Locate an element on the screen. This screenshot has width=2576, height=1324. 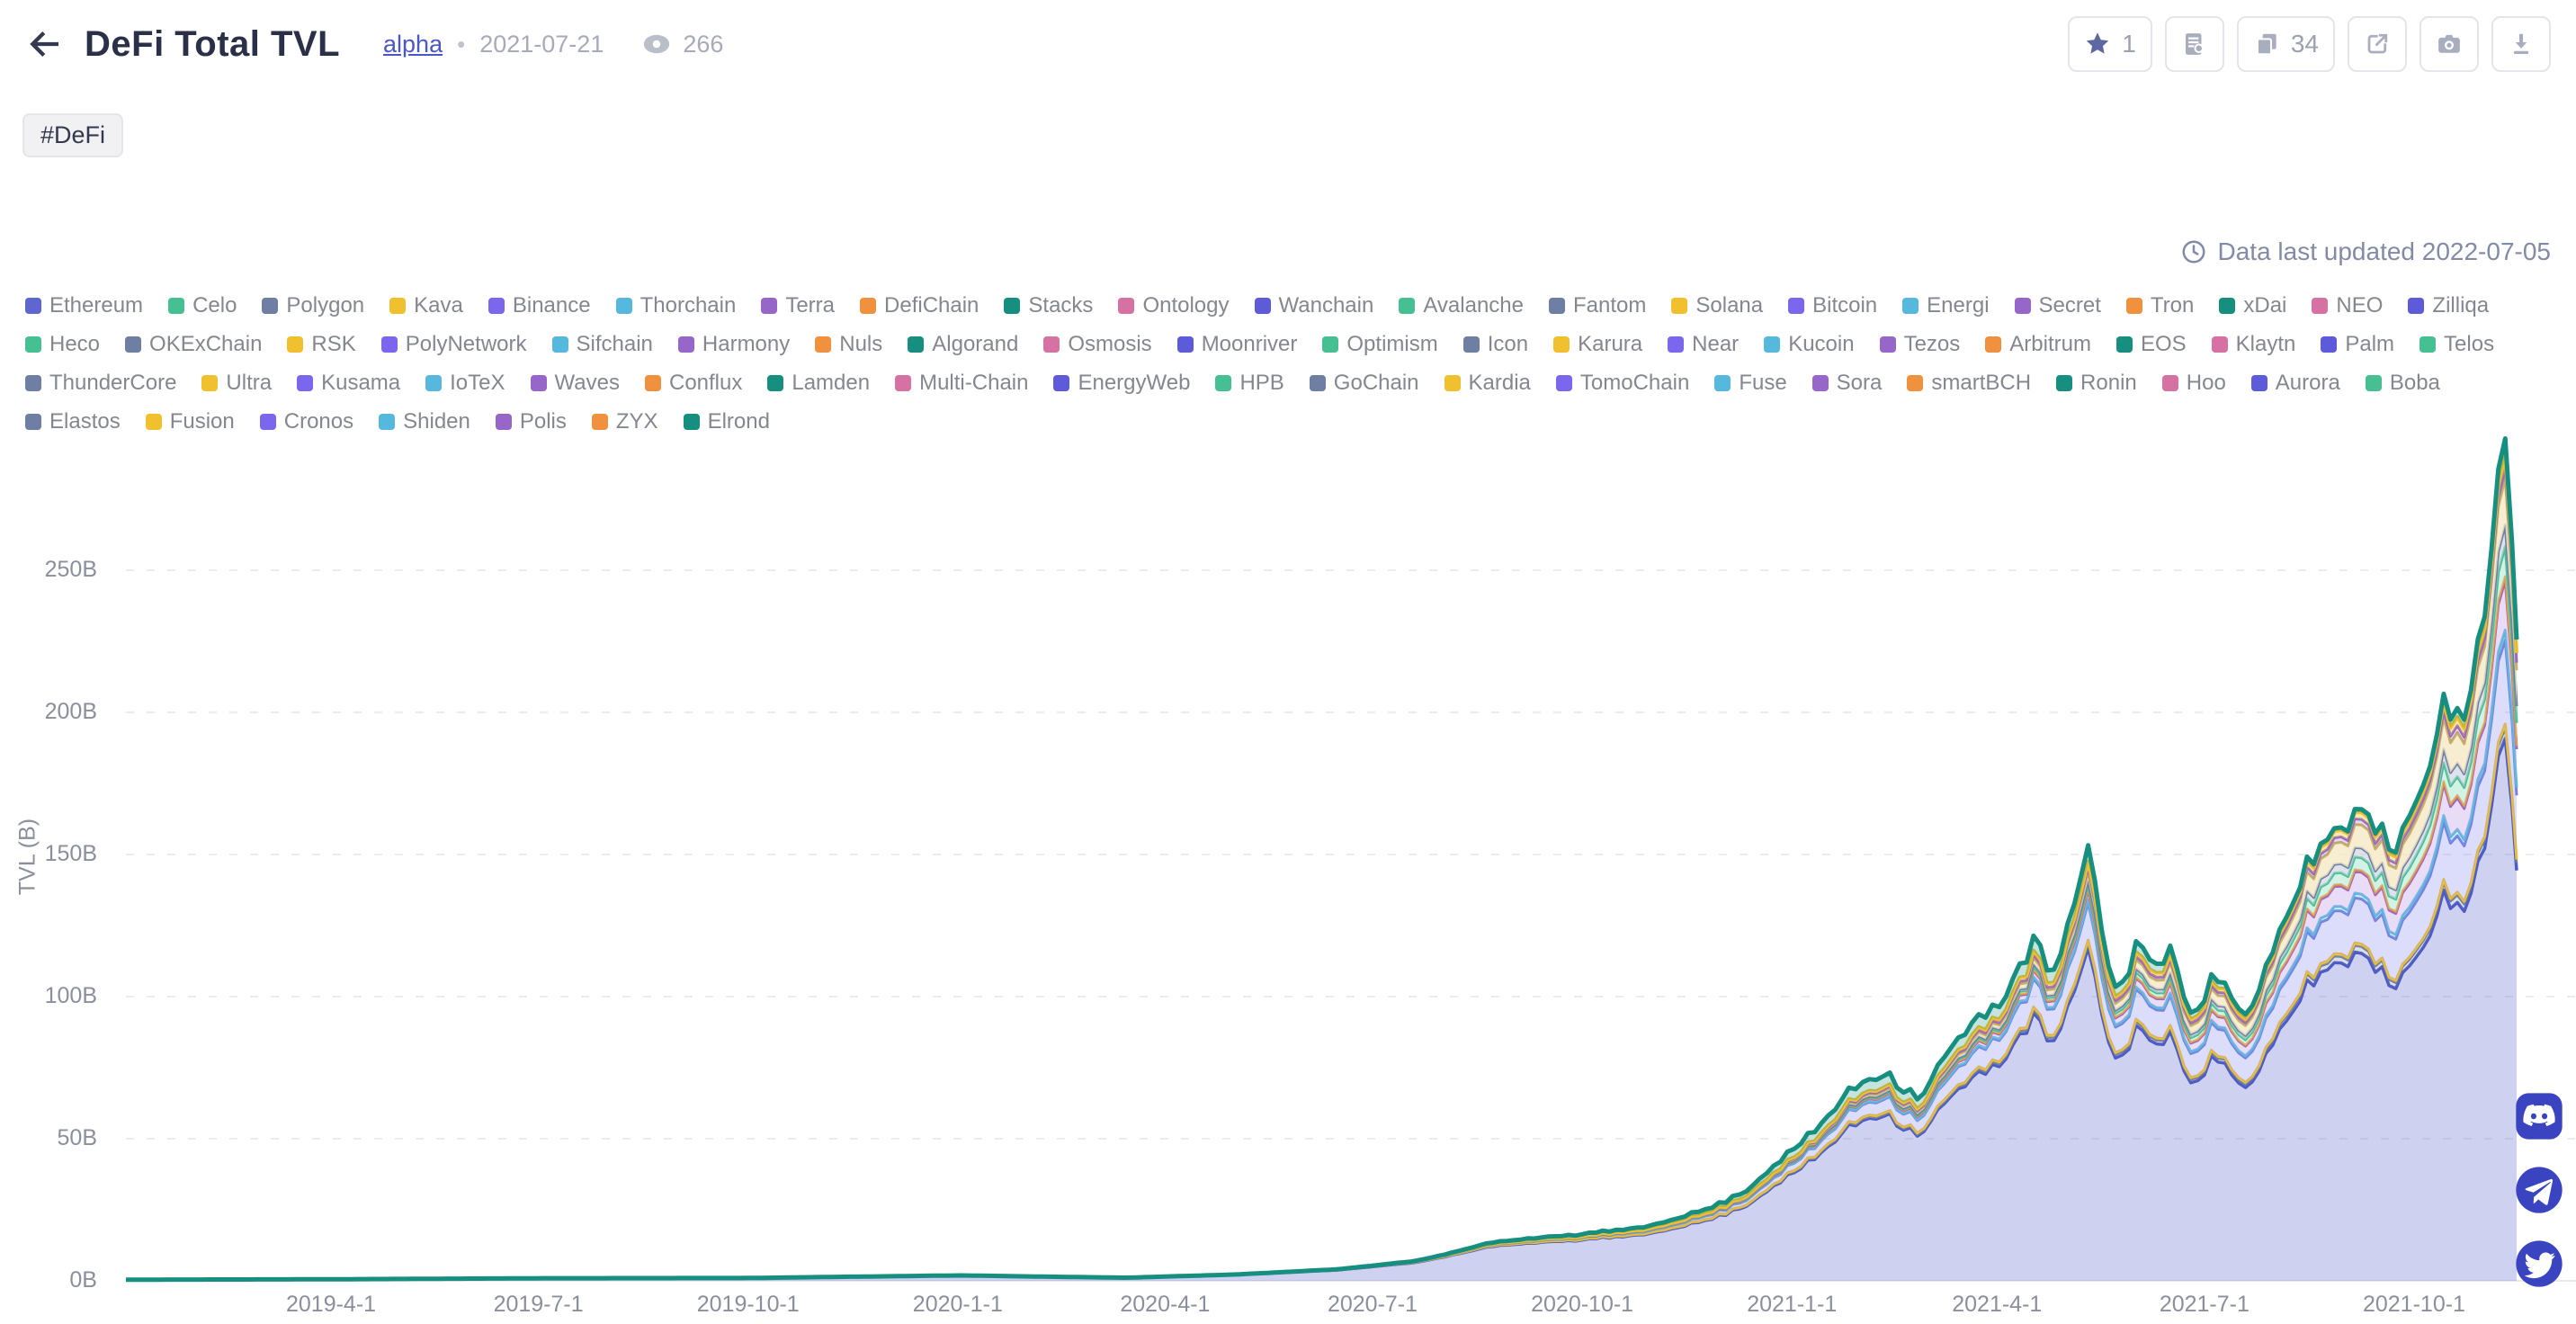
legend-label: Hoo is located at coordinates (2206, 383).